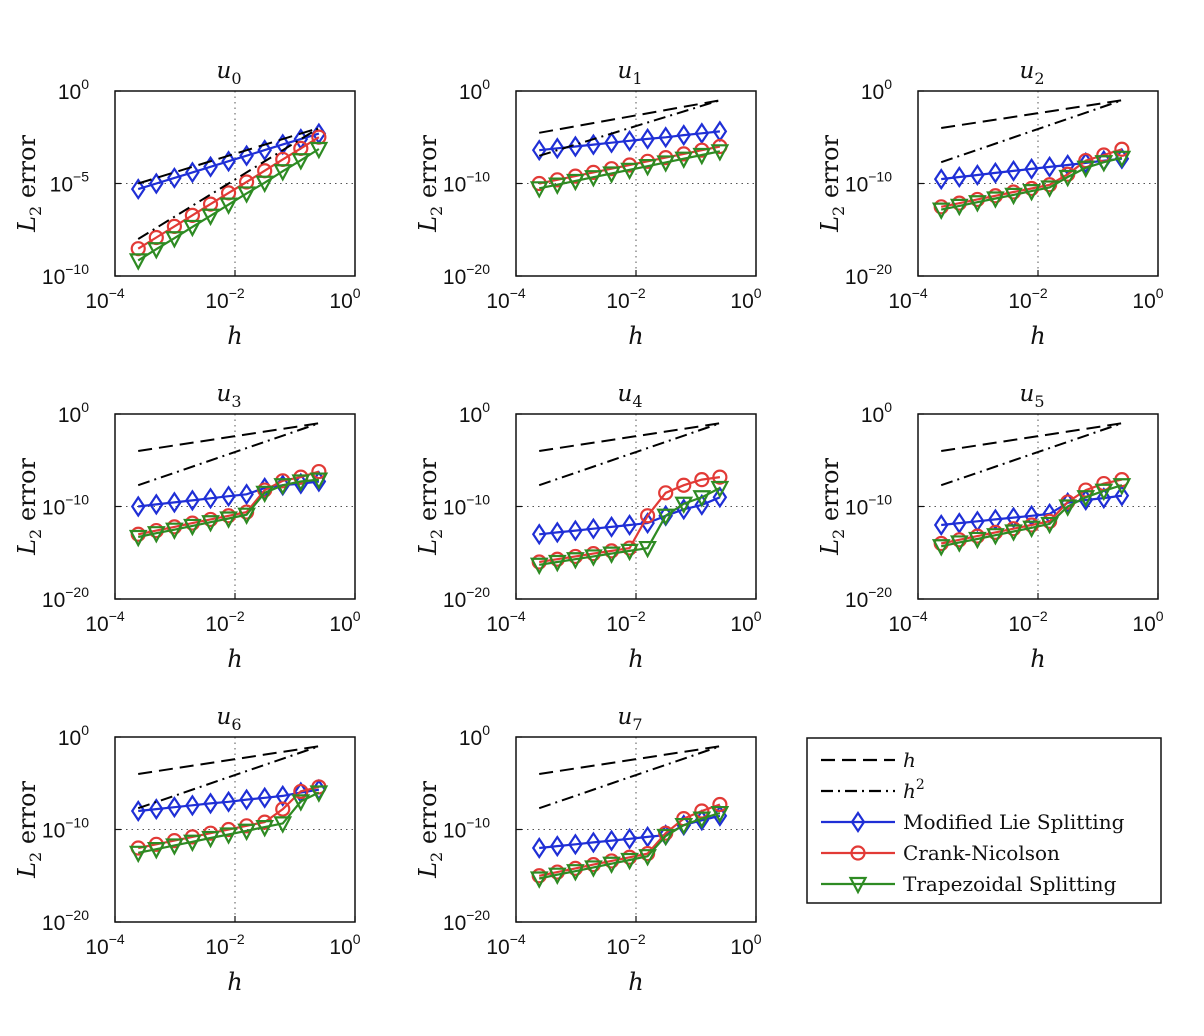 The width and height of the screenshot is (1204, 1036). I want to click on legend-label: h, so click(909, 760).